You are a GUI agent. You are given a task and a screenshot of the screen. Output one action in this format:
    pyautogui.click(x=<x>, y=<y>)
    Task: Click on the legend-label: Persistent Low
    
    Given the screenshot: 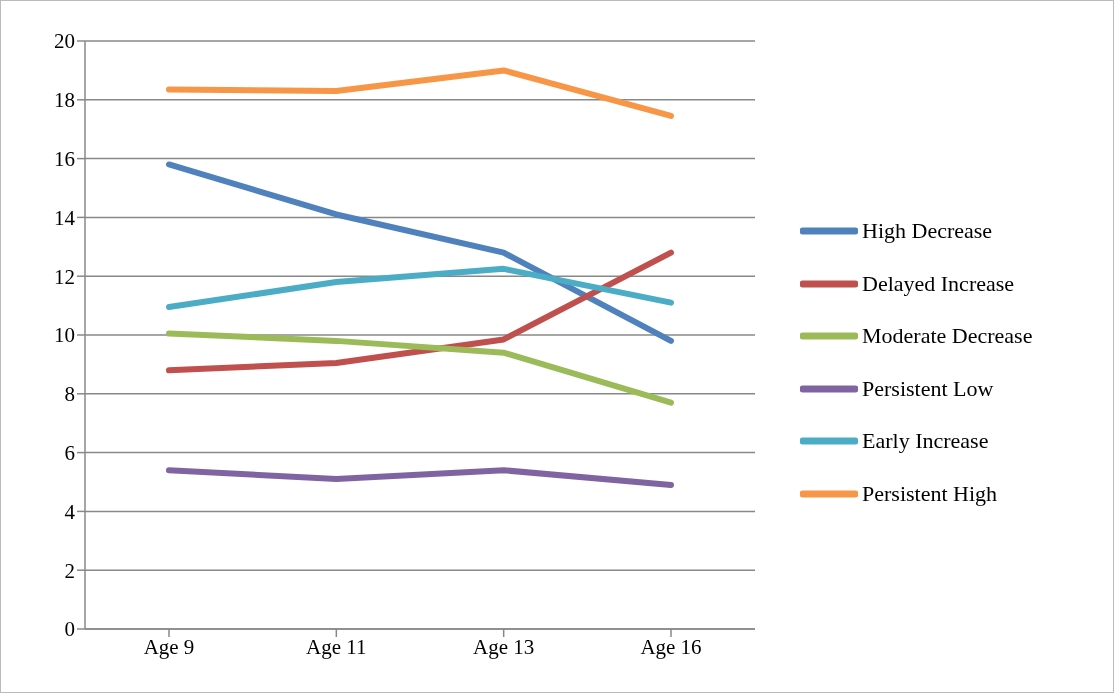 What is the action you would take?
    pyautogui.click(x=928, y=388)
    